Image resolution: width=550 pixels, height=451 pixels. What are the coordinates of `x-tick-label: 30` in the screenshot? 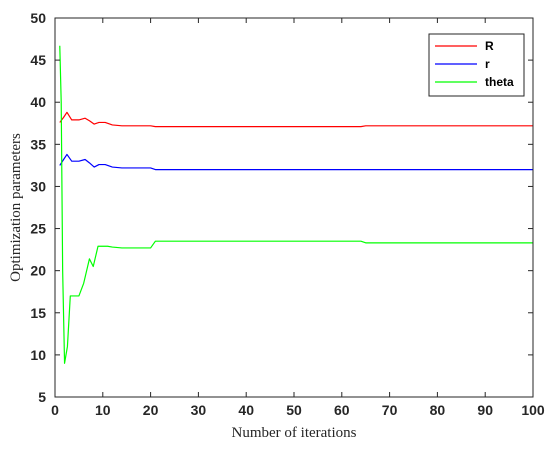 It's located at (199, 410).